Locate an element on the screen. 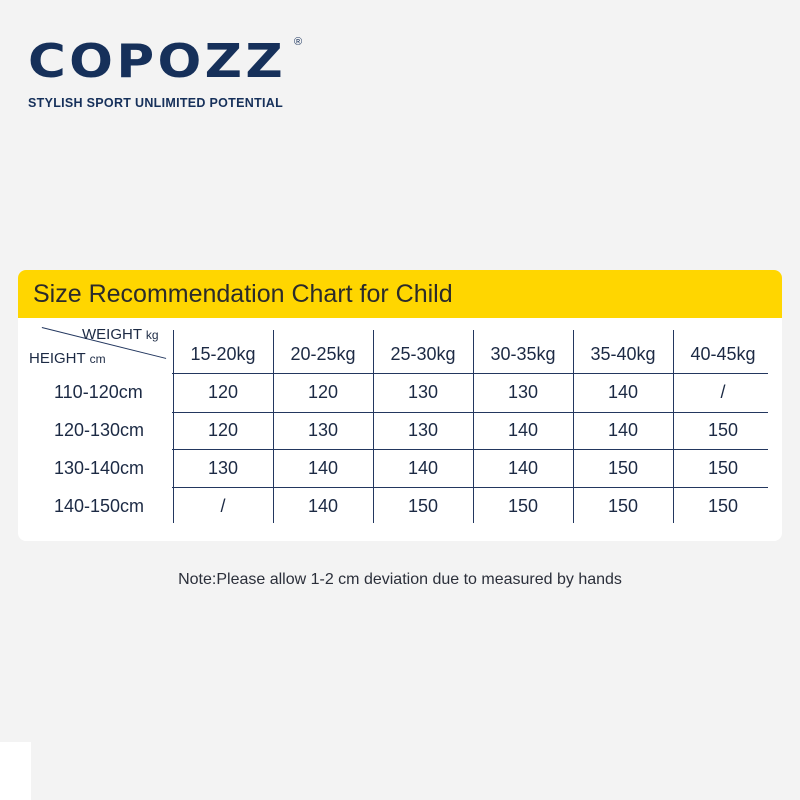  weight-label-text: WEIGHT is located at coordinates (112, 334).